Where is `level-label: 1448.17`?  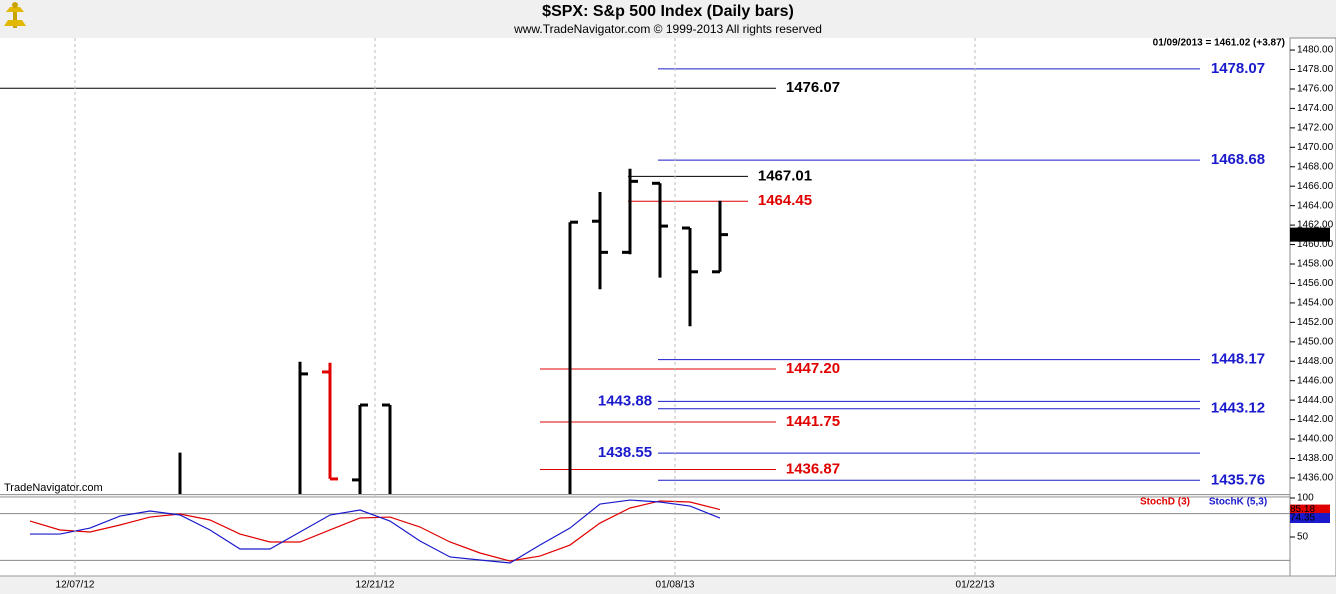 level-label: 1448.17 is located at coordinates (1238, 359).